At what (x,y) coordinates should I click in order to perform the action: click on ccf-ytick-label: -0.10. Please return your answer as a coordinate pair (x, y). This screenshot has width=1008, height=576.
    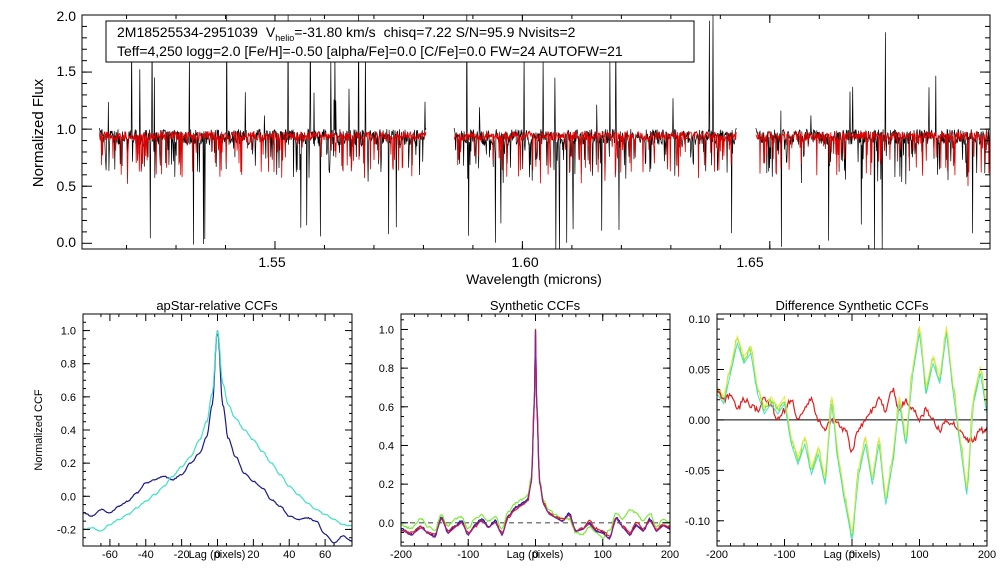
    Looking at the image, I should click on (697, 522).